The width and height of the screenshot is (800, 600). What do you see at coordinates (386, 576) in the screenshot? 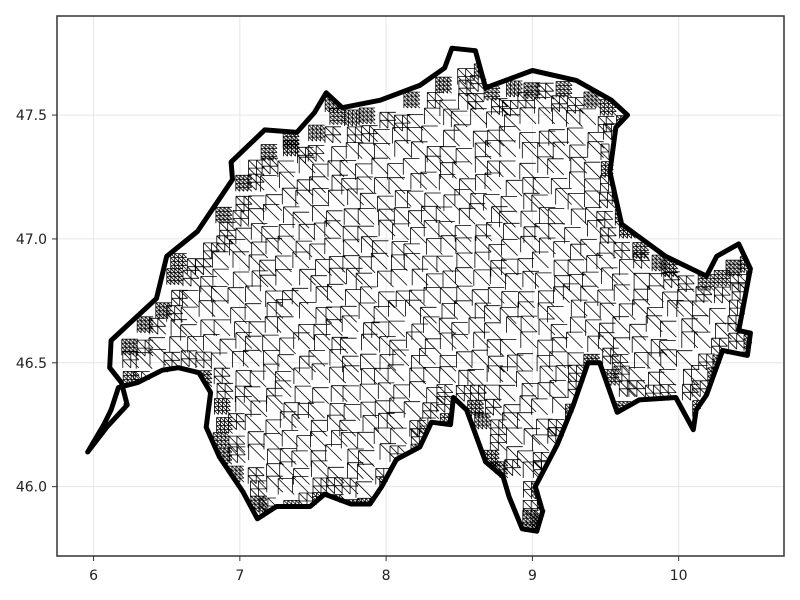
I see `x-tick-label: 8` at bounding box center [386, 576].